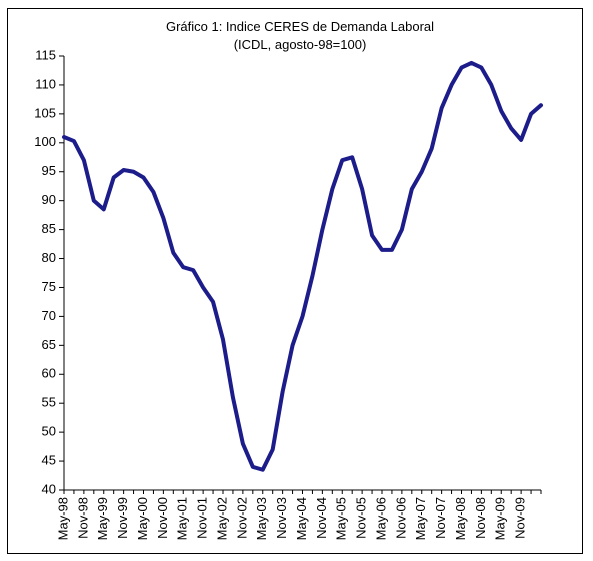 Image resolution: width=593 pixels, height=561 pixels. I want to click on y-tick-label: 60, so click(49, 373).